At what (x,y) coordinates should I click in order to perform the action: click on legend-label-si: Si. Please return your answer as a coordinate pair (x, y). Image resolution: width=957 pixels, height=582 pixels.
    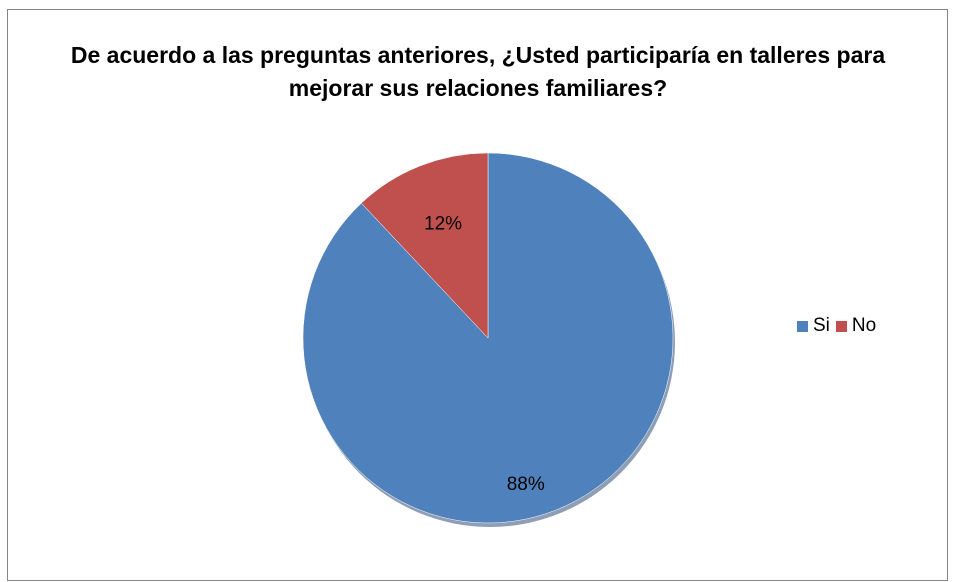
    Looking at the image, I should click on (821, 325).